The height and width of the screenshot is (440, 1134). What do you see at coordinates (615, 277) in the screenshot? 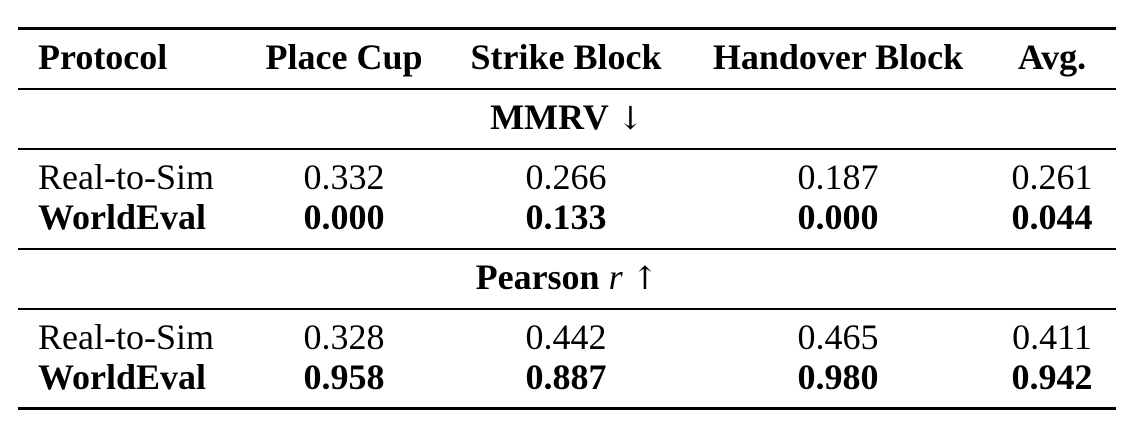
I see `pearson-r-symbol: r` at bounding box center [615, 277].